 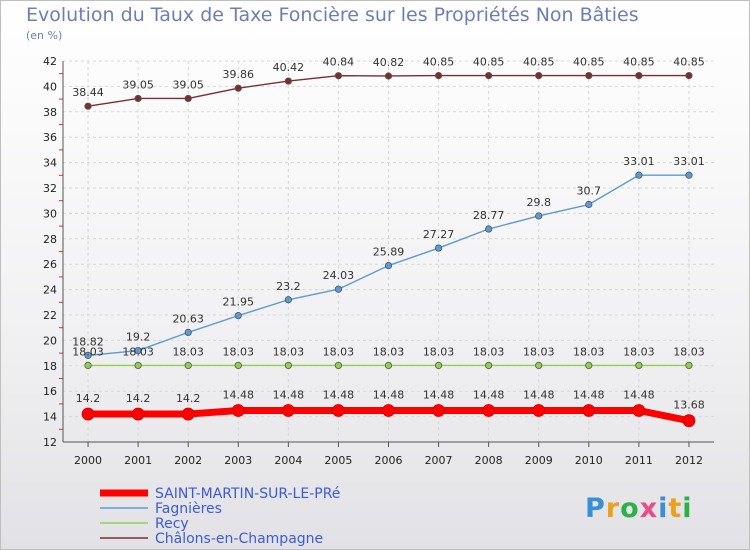 What do you see at coordinates (338, 460) in the screenshot?
I see `x-tick-label: 2005` at bounding box center [338, 460].